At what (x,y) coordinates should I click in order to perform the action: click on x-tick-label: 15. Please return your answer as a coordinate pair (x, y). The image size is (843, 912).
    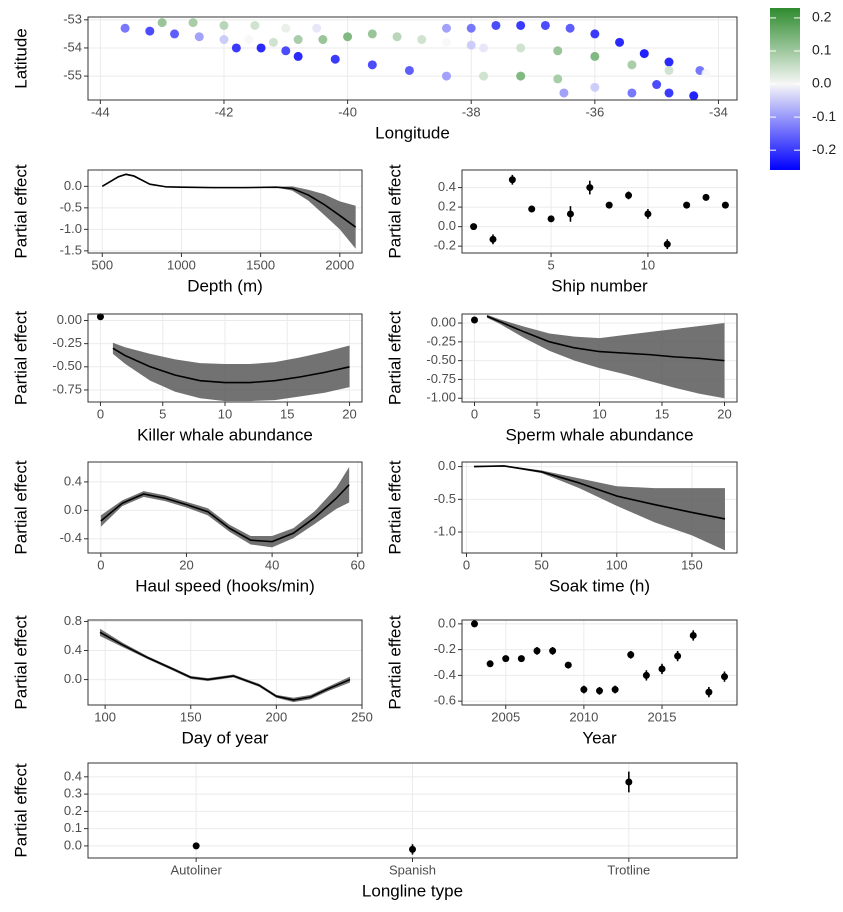
    Looking at the image, I should click on (662, 413).